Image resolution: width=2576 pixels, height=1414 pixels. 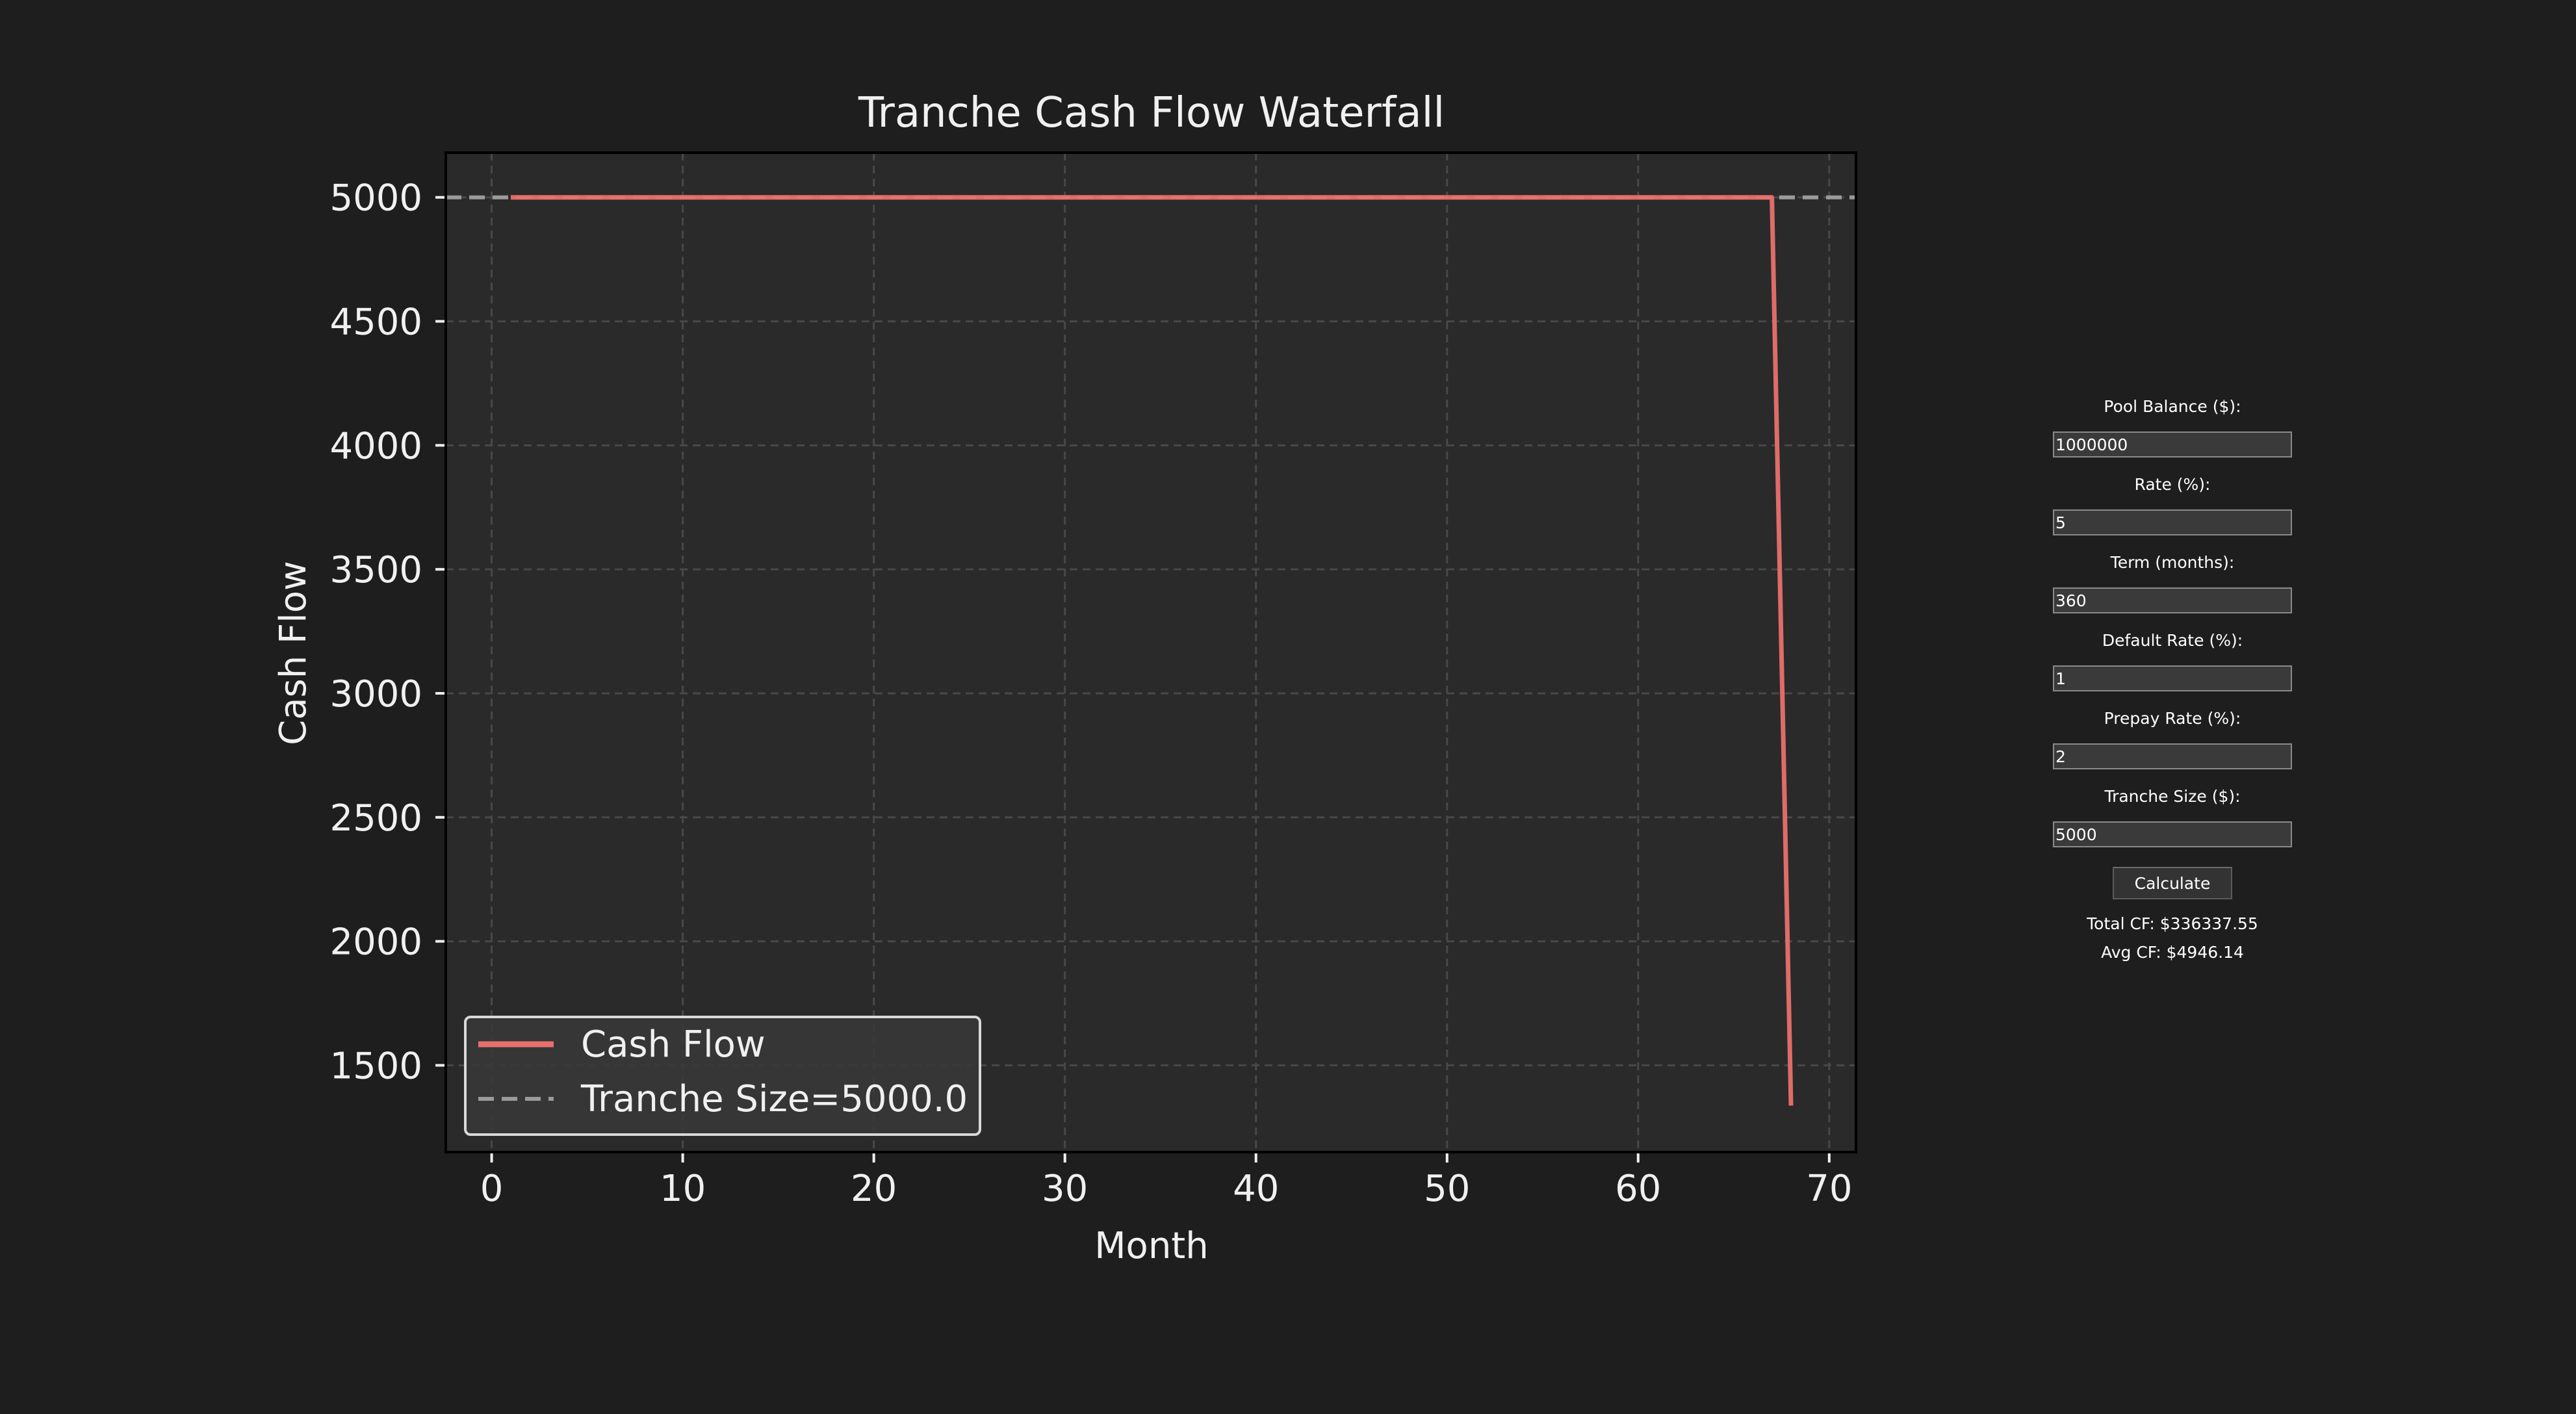 I want to click on x-tick-label: 40, so click(x=1256, y=1189).